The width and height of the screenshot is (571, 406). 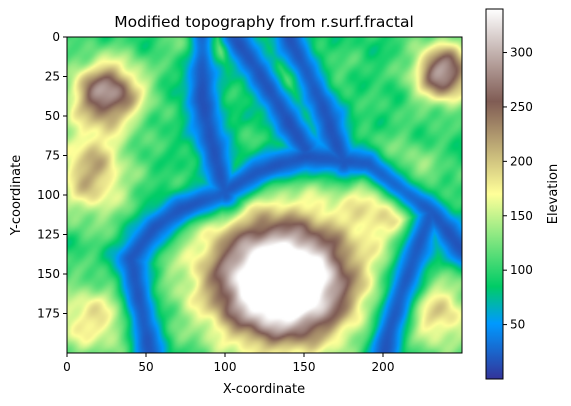 What do you see at coordinates (48, 274) in the screenshot?
I see `y-tick-label: 150` at bounding box center [48, 274].